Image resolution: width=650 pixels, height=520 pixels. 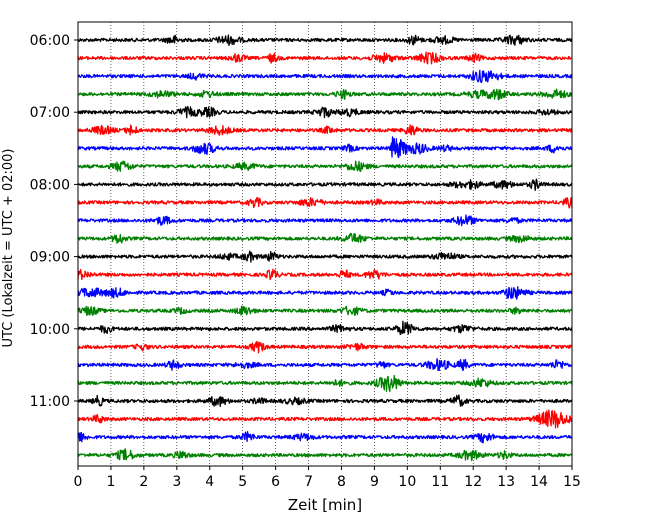 What do you see at coordinates (506, 482) in the screenshot?
I see `x-tick-label: 13` at bounding box center [506, 482].